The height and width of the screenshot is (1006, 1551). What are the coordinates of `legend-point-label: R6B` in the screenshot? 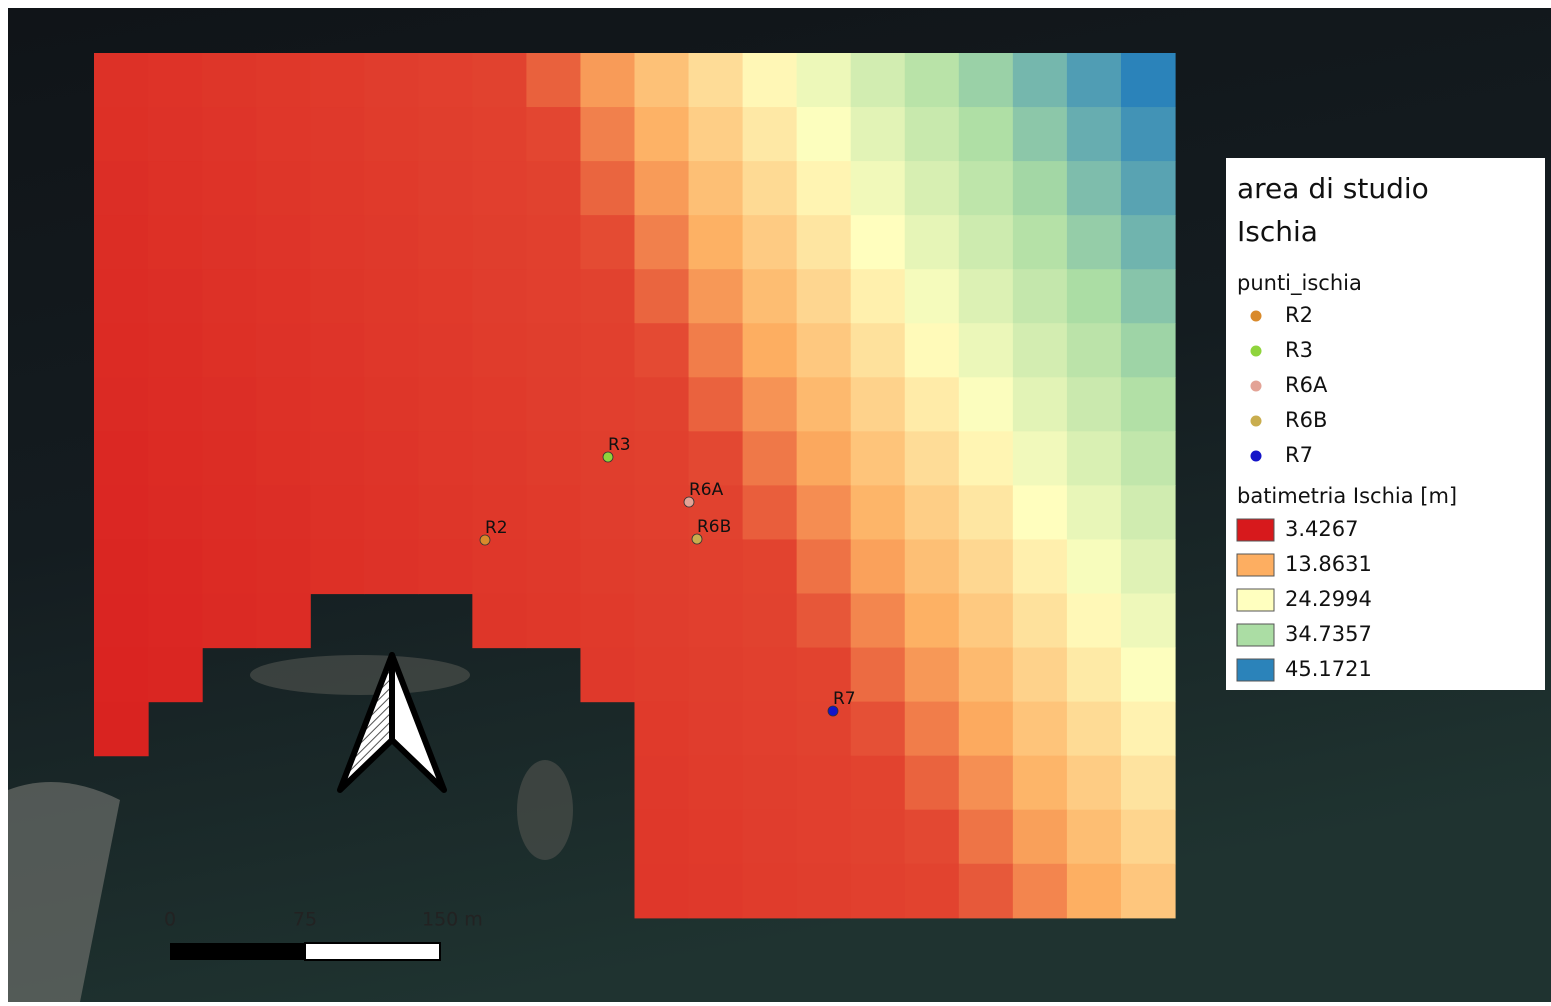 It's located at (1306, 420).